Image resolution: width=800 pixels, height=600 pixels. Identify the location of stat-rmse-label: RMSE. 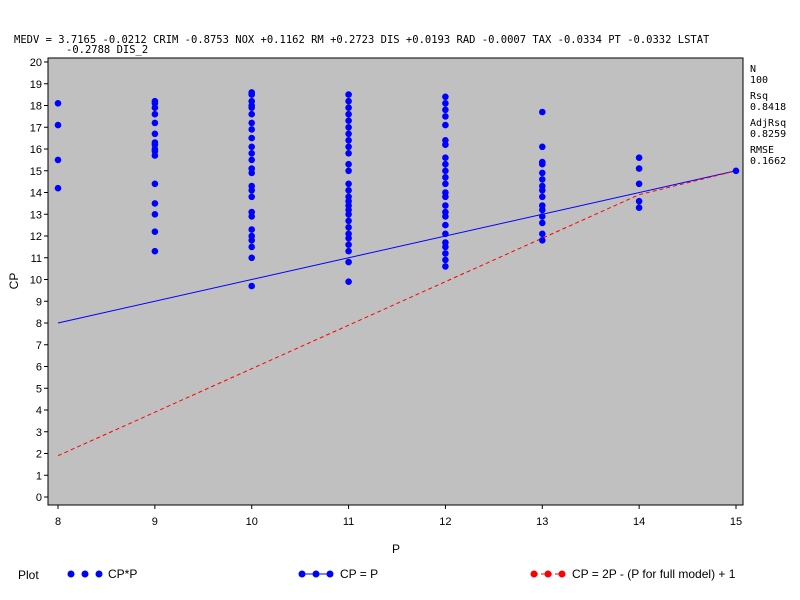
(762, 150).